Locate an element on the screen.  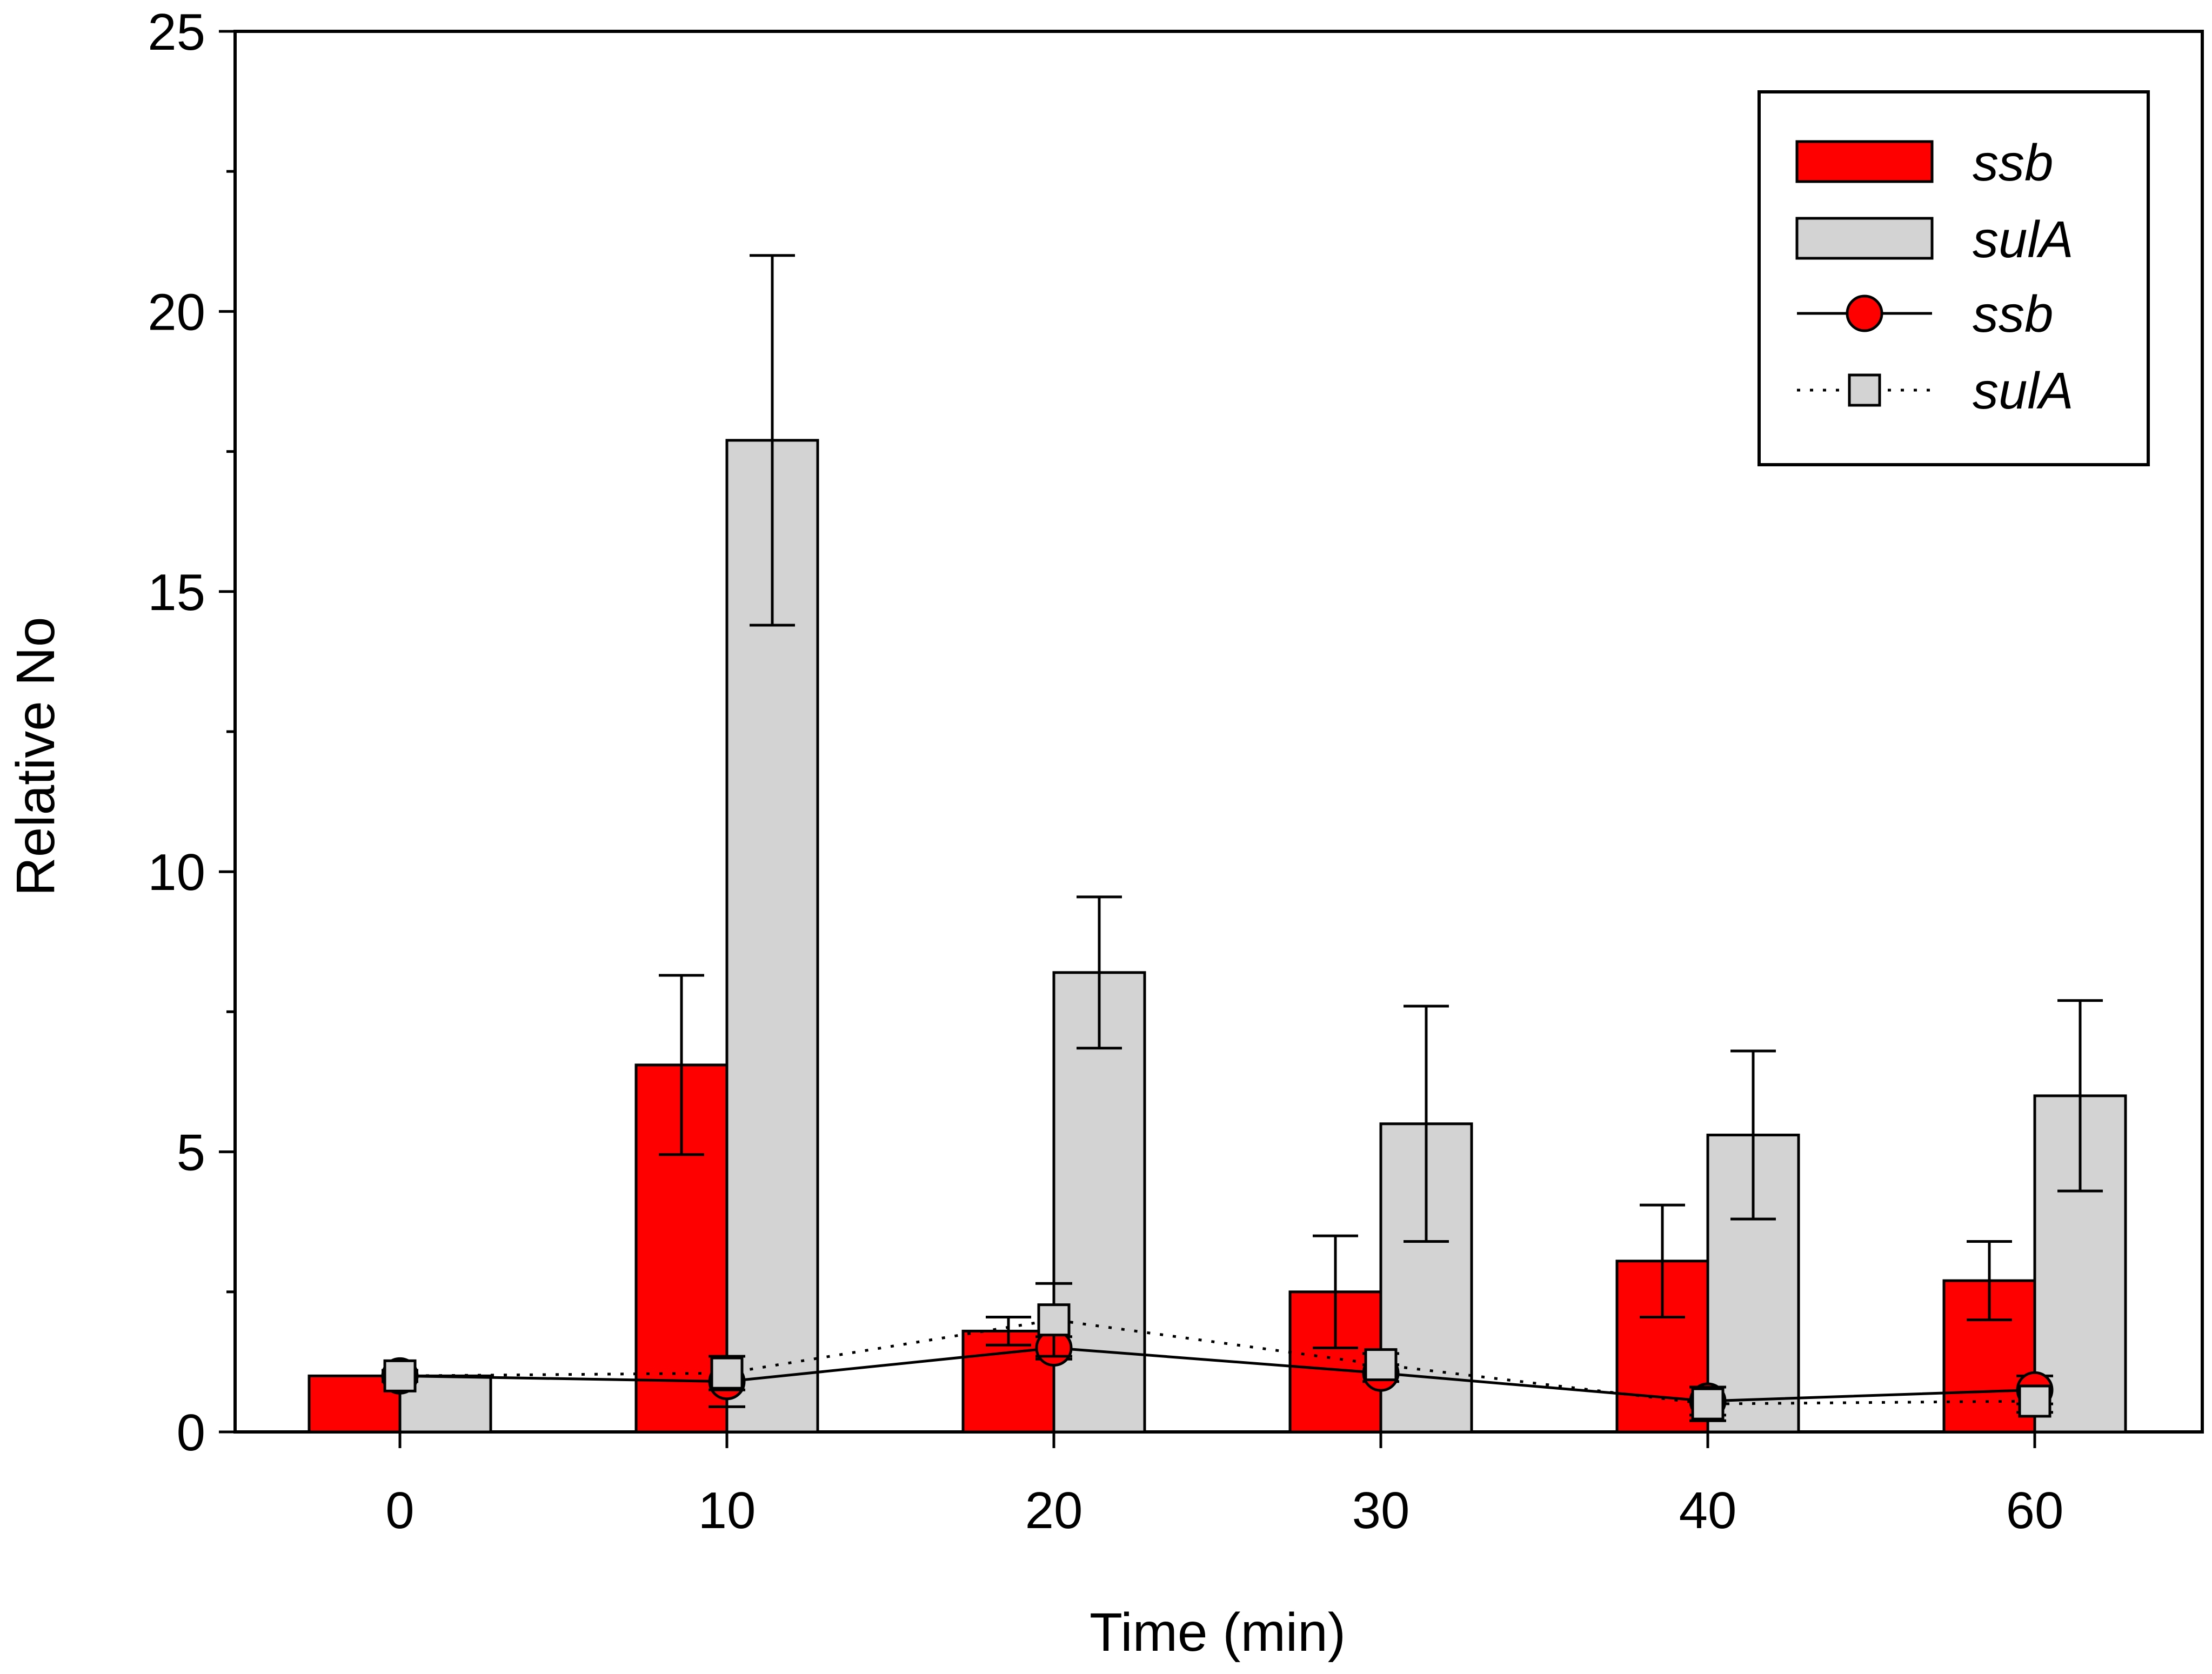
y-tick-label: 20 is located at coordinates (176, 312).